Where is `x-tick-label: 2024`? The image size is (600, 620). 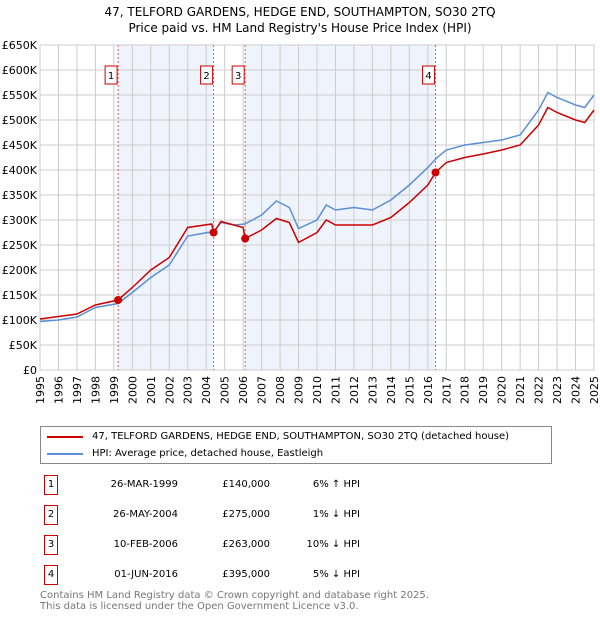
x-tick-label: 2024 is located at coordinates (576, 390).